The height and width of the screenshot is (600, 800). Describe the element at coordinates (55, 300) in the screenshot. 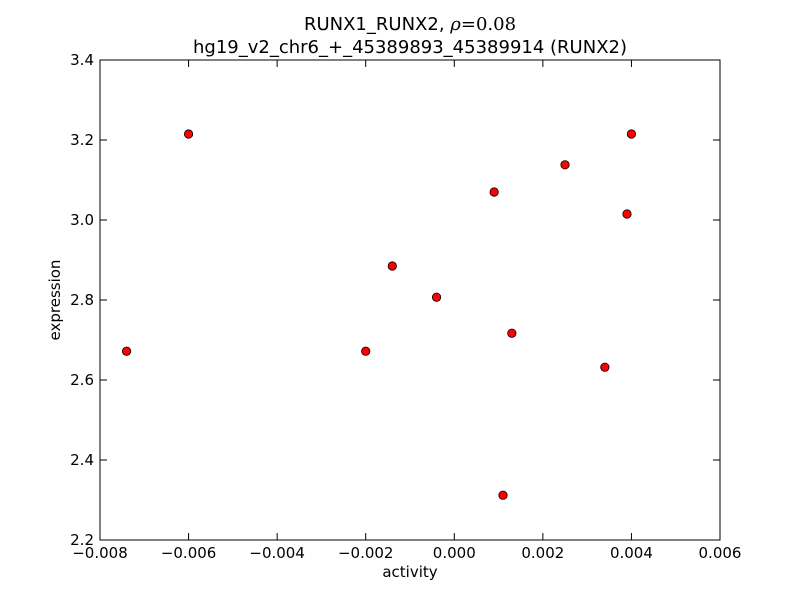

I see `y-axis-label: expression` at that location.